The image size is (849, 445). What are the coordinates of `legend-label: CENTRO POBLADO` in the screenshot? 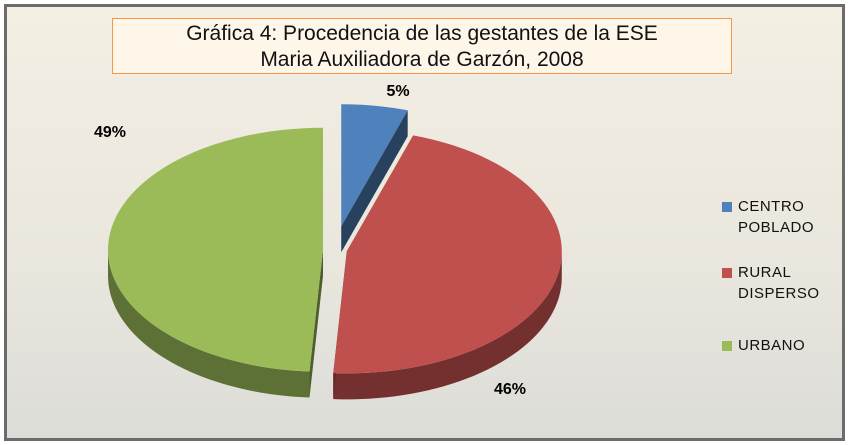 It's located at (776, 217).